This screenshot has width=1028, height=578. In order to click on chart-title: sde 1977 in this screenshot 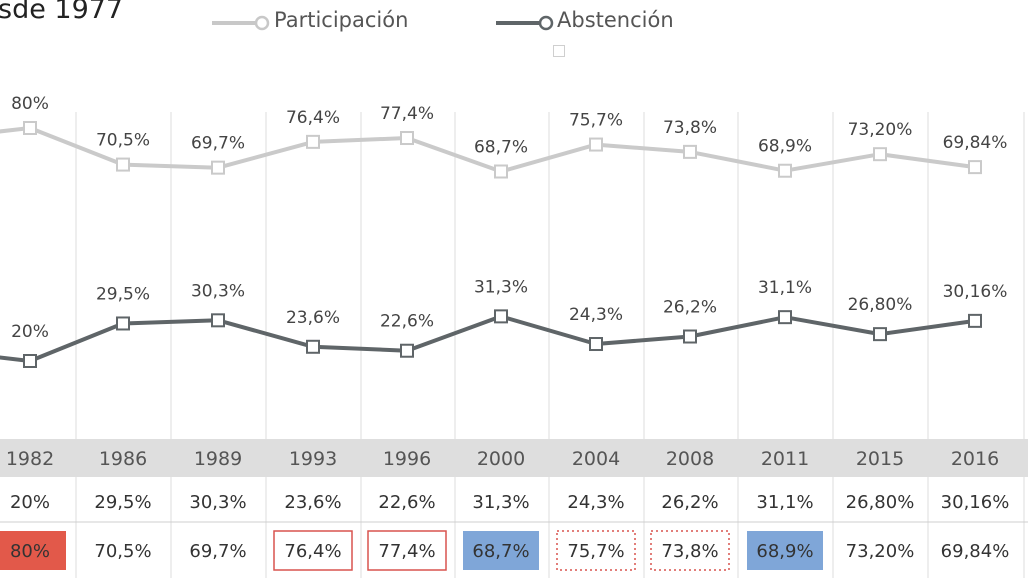, I will do `click(62, 12)`.